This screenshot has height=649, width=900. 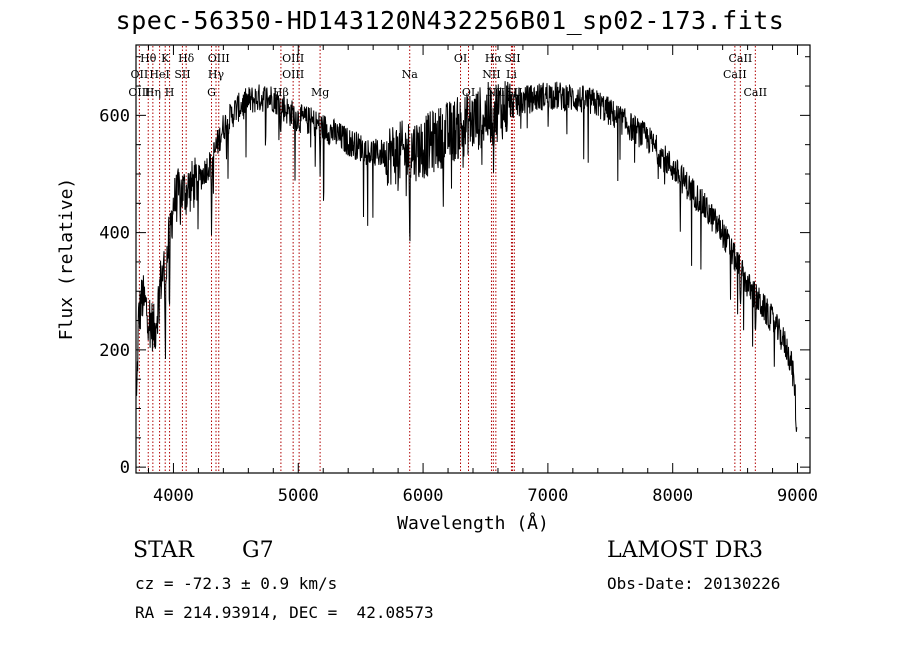 What do you see at coordinates (153, 92) in the screenshot?
I see `line-label: Hη` at bounding box center [153, 92].